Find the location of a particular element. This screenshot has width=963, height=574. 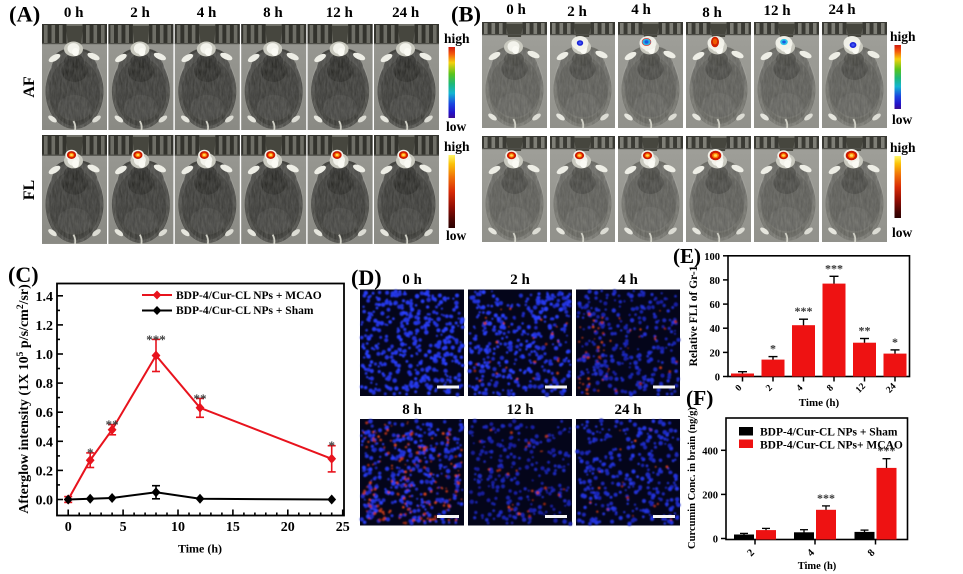

svg-text: (C) is located at coordinates (23, 274).